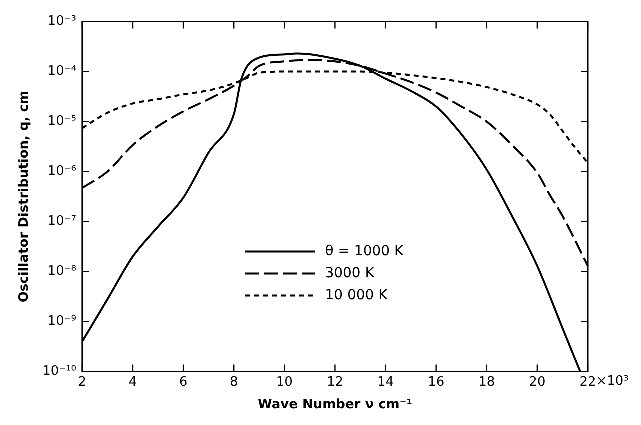 This screenshot has height=425, width=641. What do you see at coordinates (62, 322) in the screenshot?
I see `y-tick-label: 10⁻⁹` at bounding box center [62, 322].